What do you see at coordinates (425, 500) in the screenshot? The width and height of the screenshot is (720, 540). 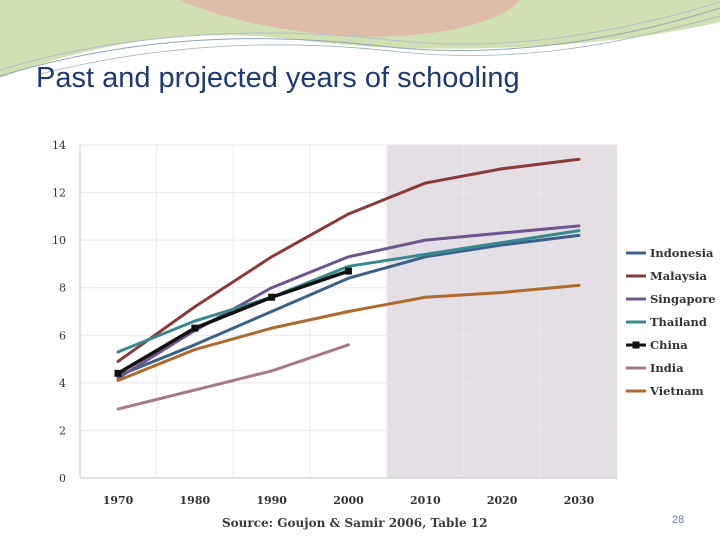 I see `x-tick-label: 2010` at bounding box center [425, 500].